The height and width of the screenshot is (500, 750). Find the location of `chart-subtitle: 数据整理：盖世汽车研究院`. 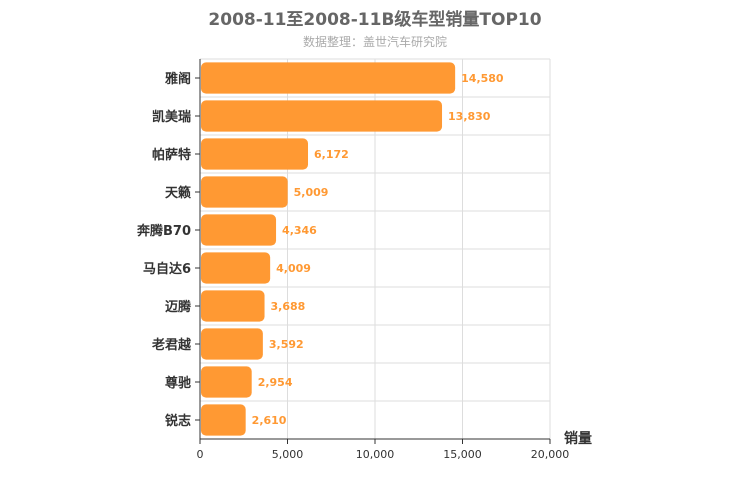

chart-subtitle: 数据整理：盖世汽车研究院 is located at coordinates (374, 42).